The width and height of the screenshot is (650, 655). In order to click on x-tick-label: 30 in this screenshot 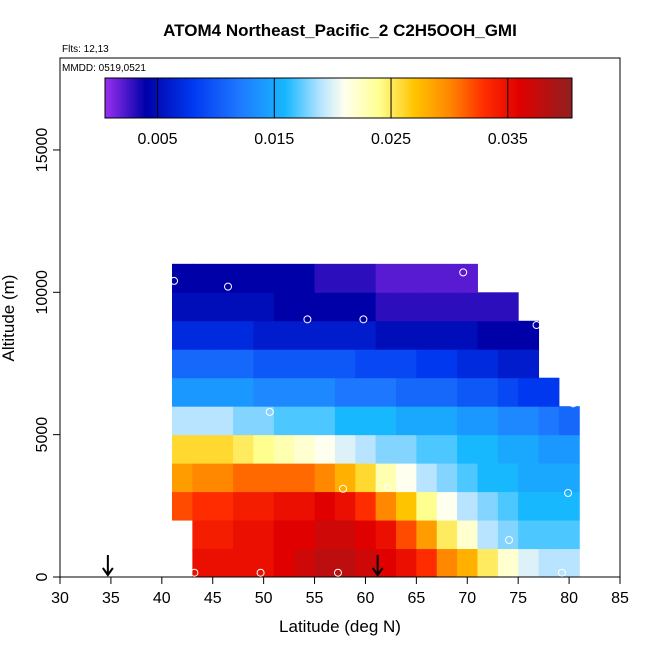, I will do `click(60, 598)`.